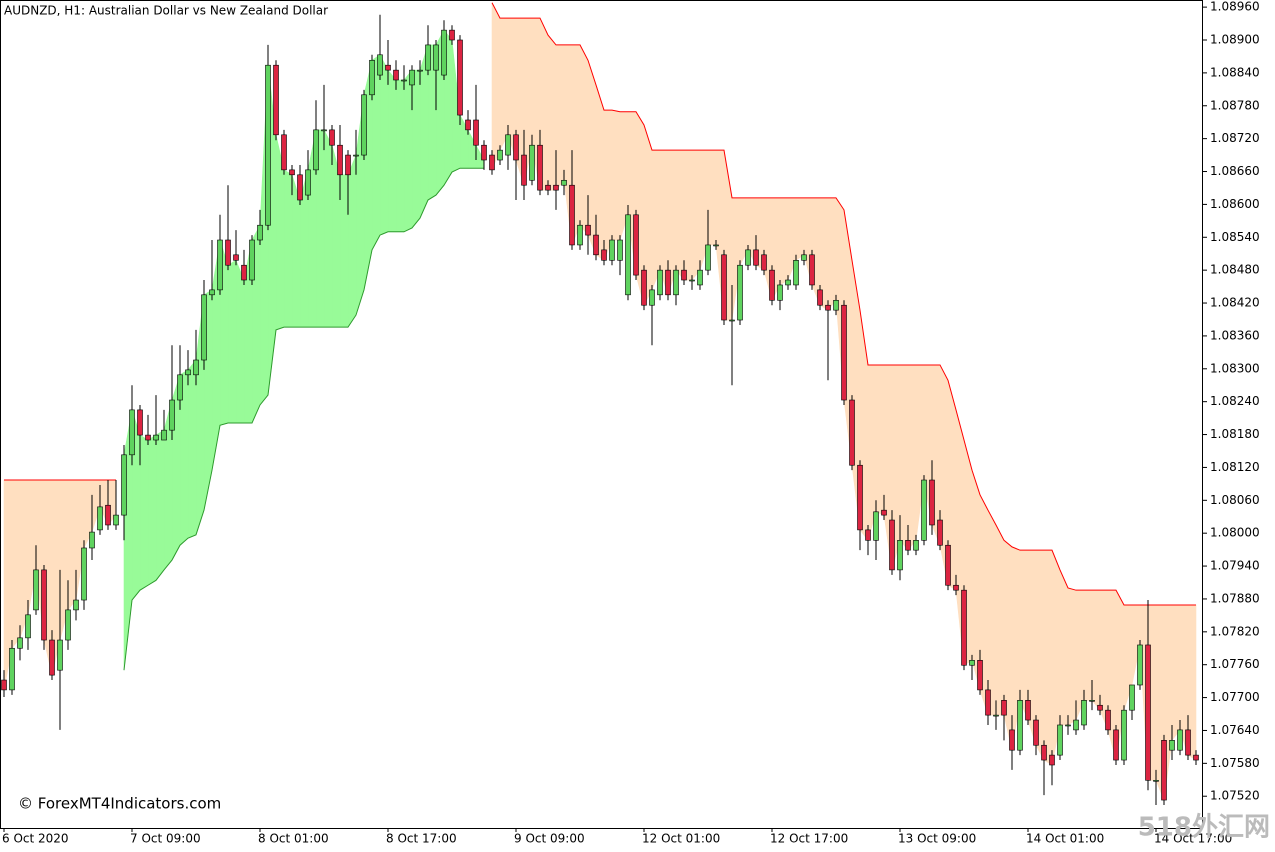  I want to click on y-tick-label: 1.08420, so click(1235, 303).